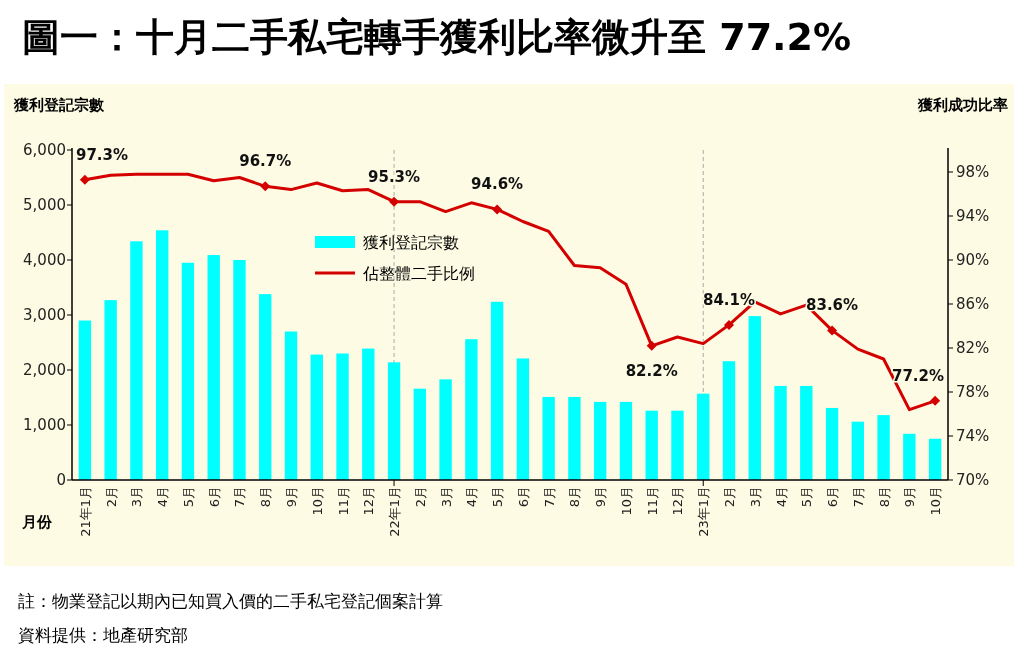 The width and height of the screenshot is (1024, 661). Describe the element at coordinates (44, 260) in the screenshot. I see `y-tick-label: 4,000` at that location.